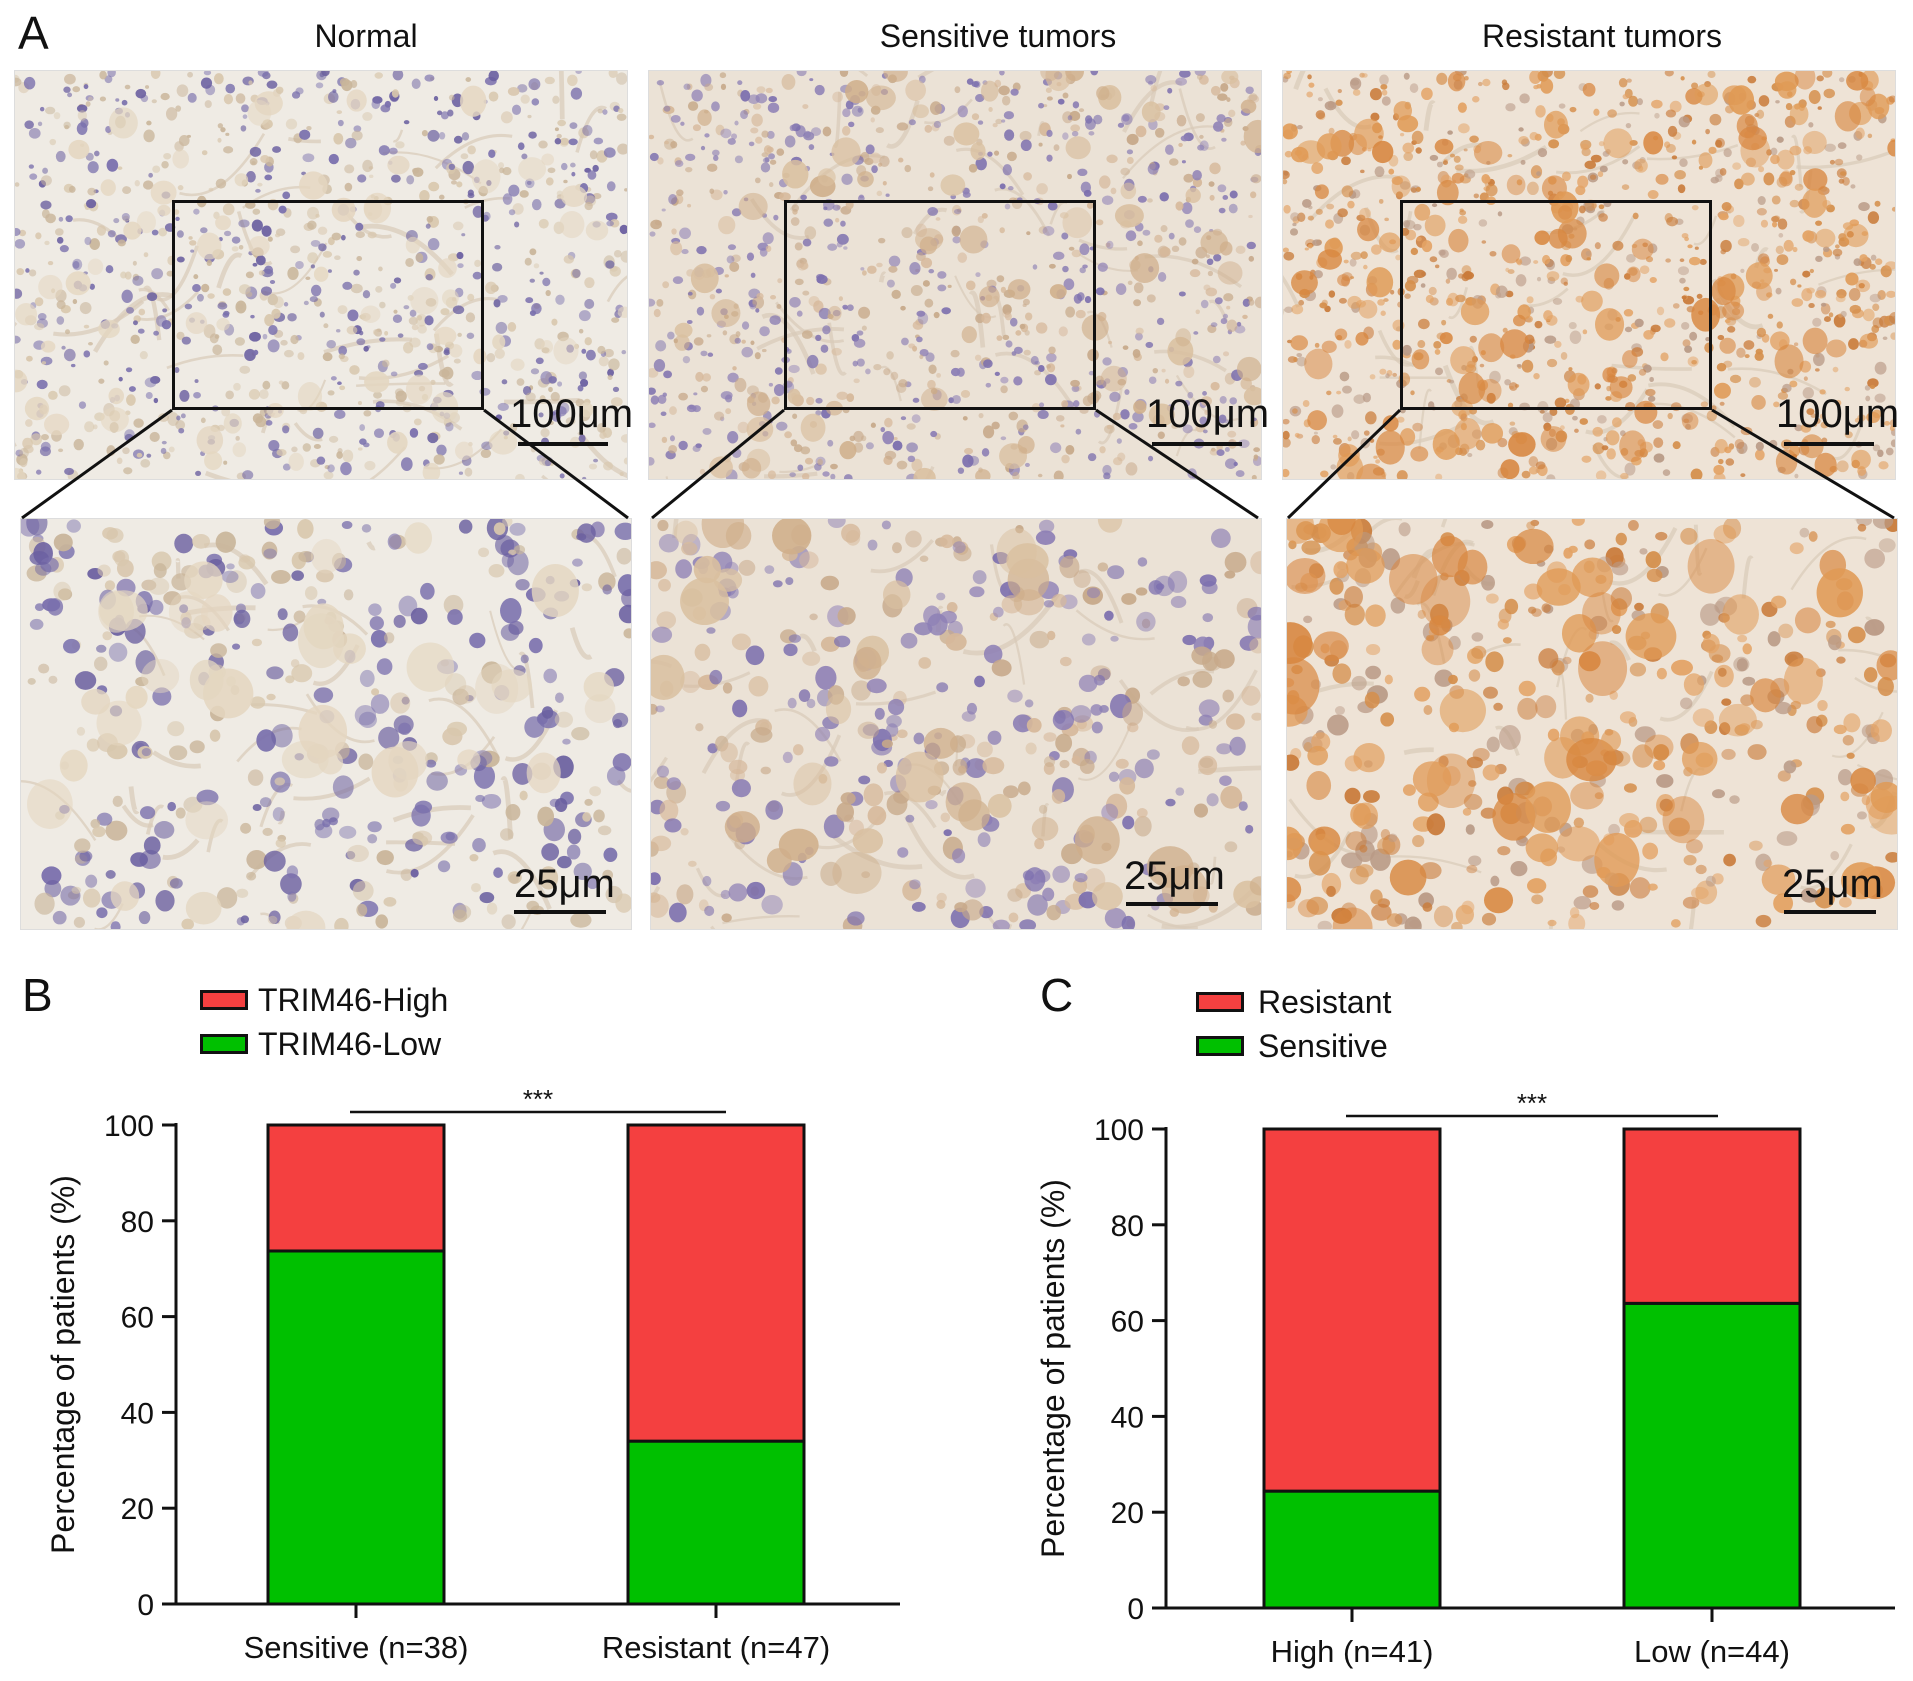 The width and height of the screenshot is (1913, 1681). What do you see at coordinates (956, 724) in the screenshot?
I see `micrograph-sensitive-zoom` at bounding box center [956, 724].